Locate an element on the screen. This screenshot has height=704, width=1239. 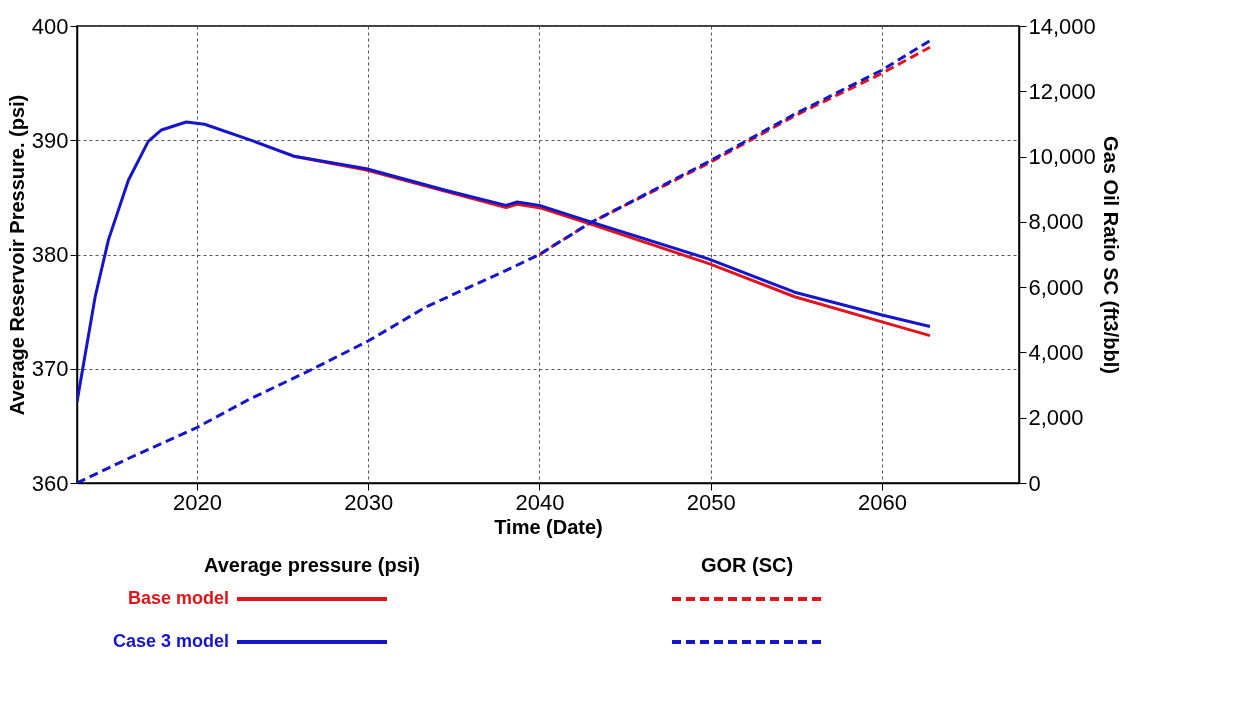
y2-tick-label: 4,000 is located at coordinates (1056, 352).